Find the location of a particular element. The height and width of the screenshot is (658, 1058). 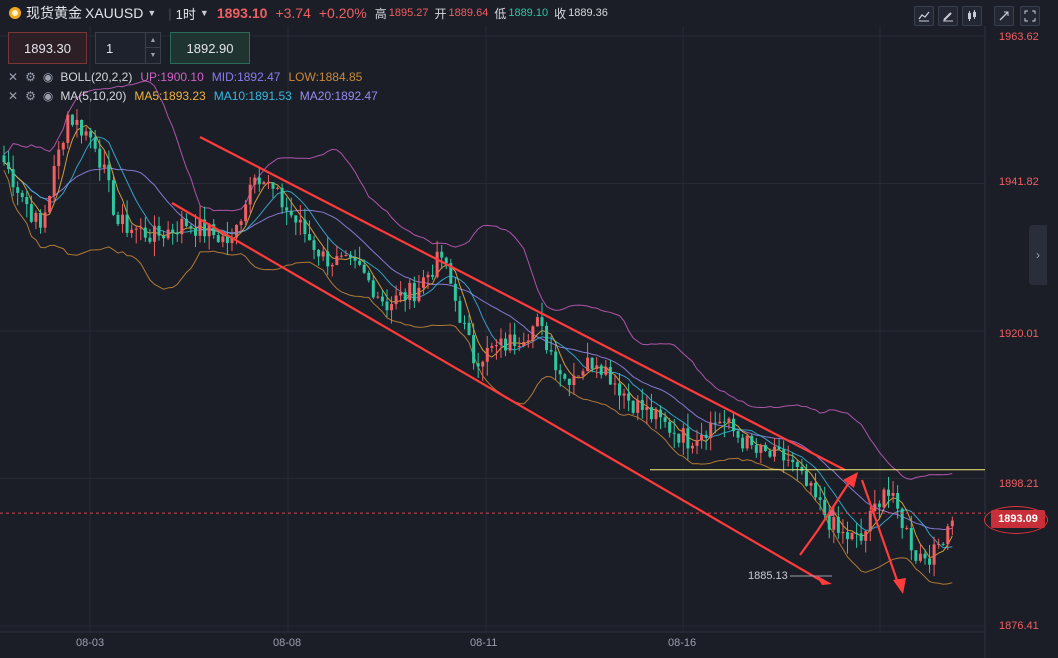

increment-icon: ▲ is located at coordinates (153, 40).